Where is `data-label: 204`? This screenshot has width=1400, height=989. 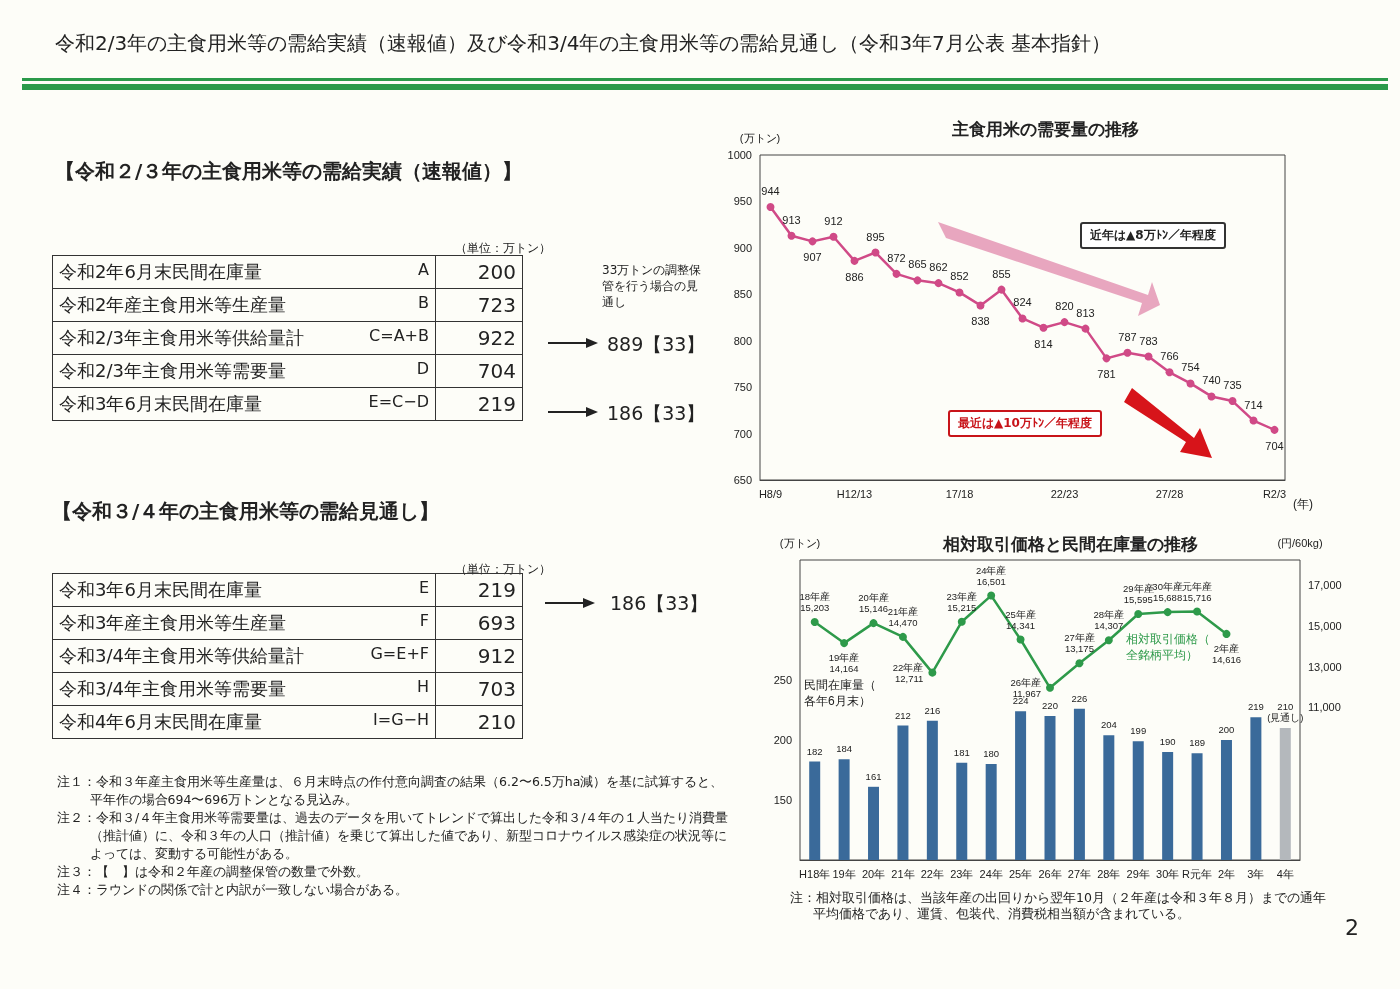
data-label: 204 is located at coordinates (1108, 725).